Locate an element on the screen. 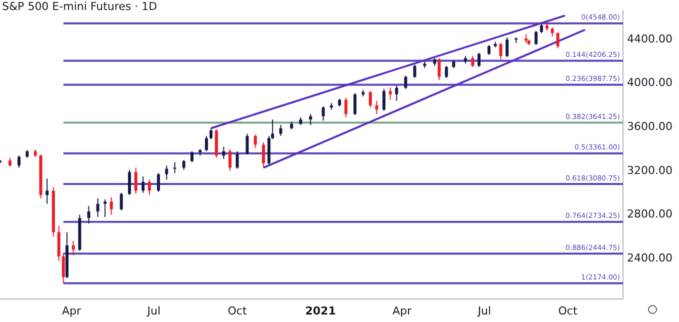 This screenshot has height=322, width=679. y-tick-label: 3200.00 is located at coordinates (649, 170).